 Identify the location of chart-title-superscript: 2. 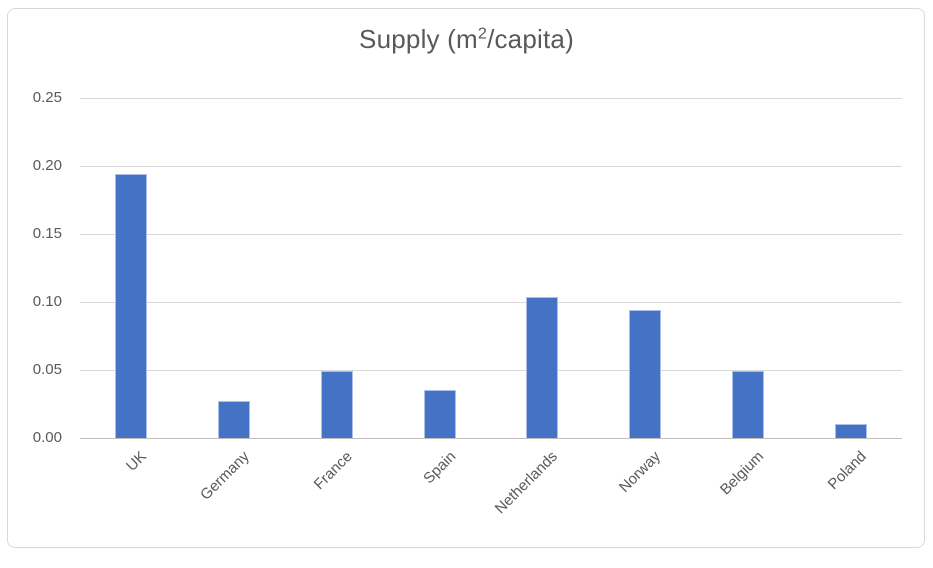
(482, 33).